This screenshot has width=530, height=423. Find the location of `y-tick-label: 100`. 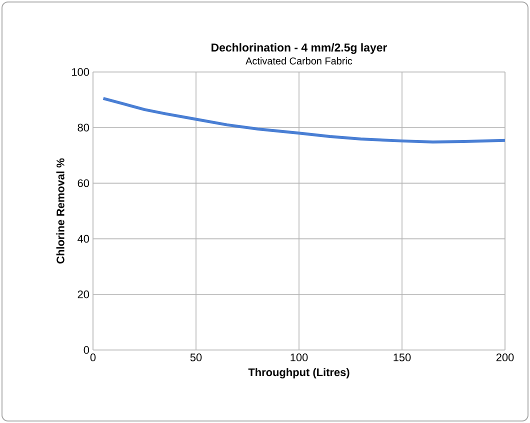

y-tick-label: 100 is located at coordinates (81, 72).